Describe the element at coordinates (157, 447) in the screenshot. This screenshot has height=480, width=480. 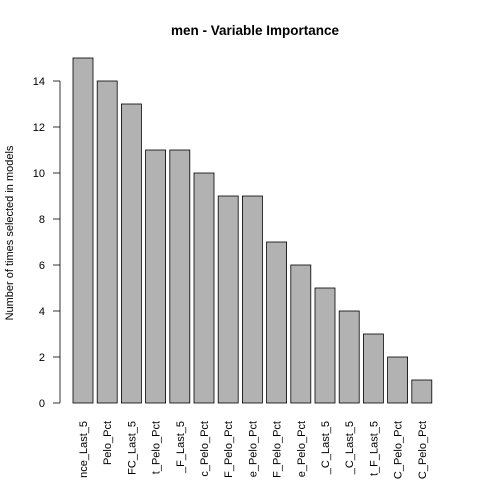
I see `x-tick-label: t_Pelo_Pct` at that location.